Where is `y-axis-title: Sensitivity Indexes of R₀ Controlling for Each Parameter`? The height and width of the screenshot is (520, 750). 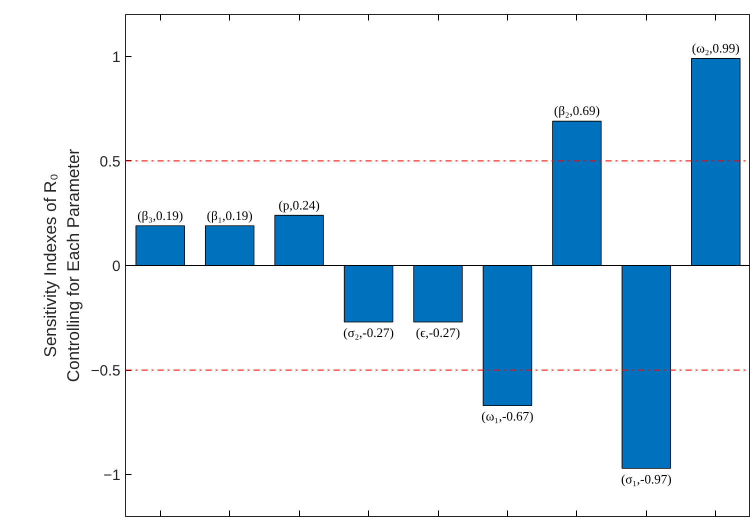
y-axis-title: Sensitivity Indexes of R₀ Controlling for Each Parameter is located at coordinates (62, 265).